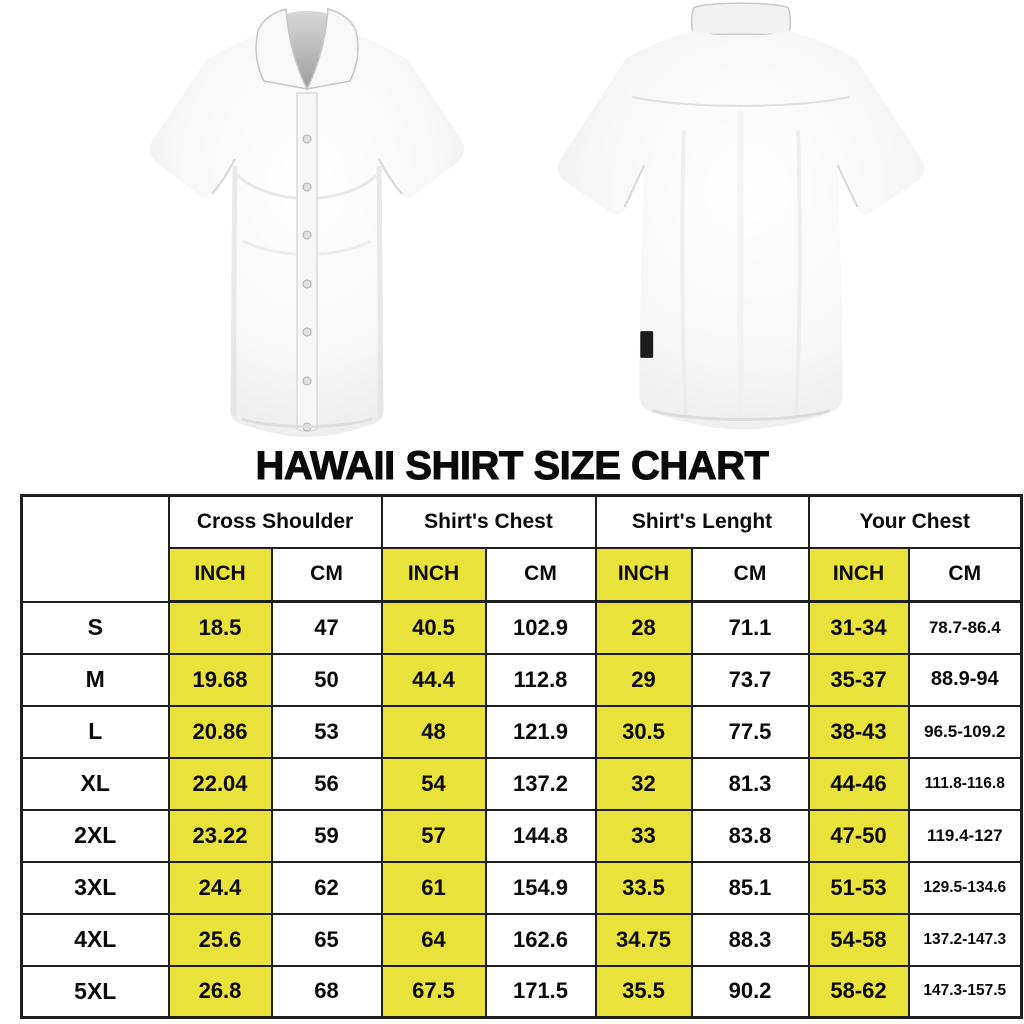 The height and width of the screenshot is (1024, 1024). Describe the element at coordinates (643, 679) in the screenshot. I see `cell-shirt-length-inch: 29` at that location.